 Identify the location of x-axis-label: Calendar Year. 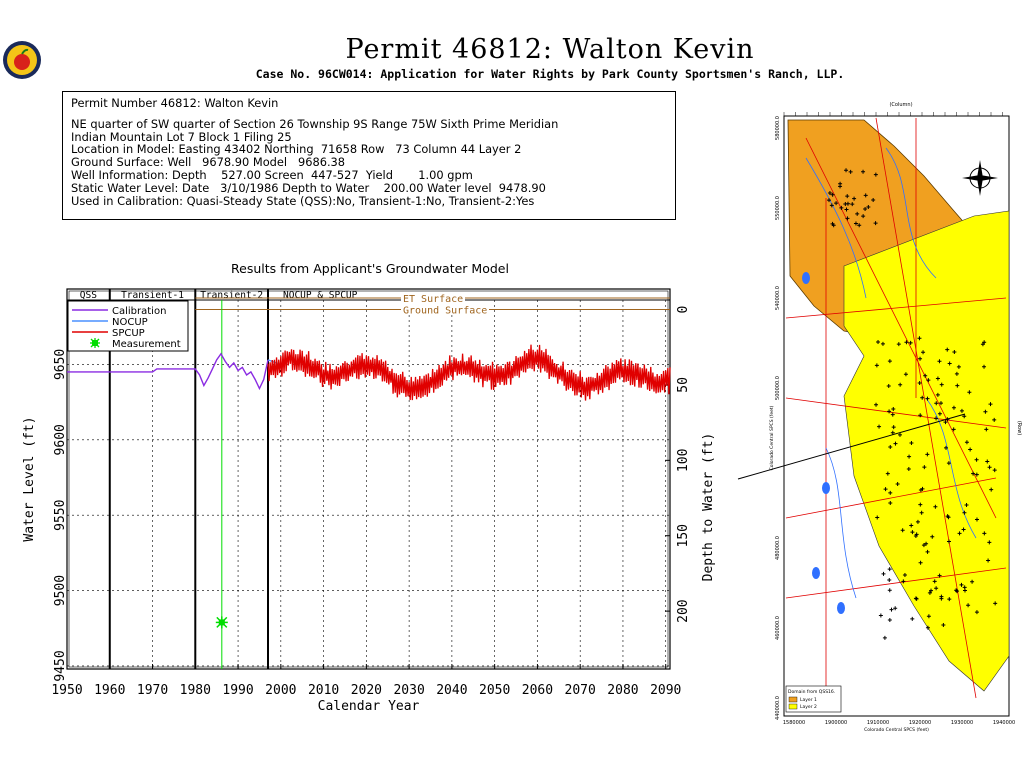
(369, 706).